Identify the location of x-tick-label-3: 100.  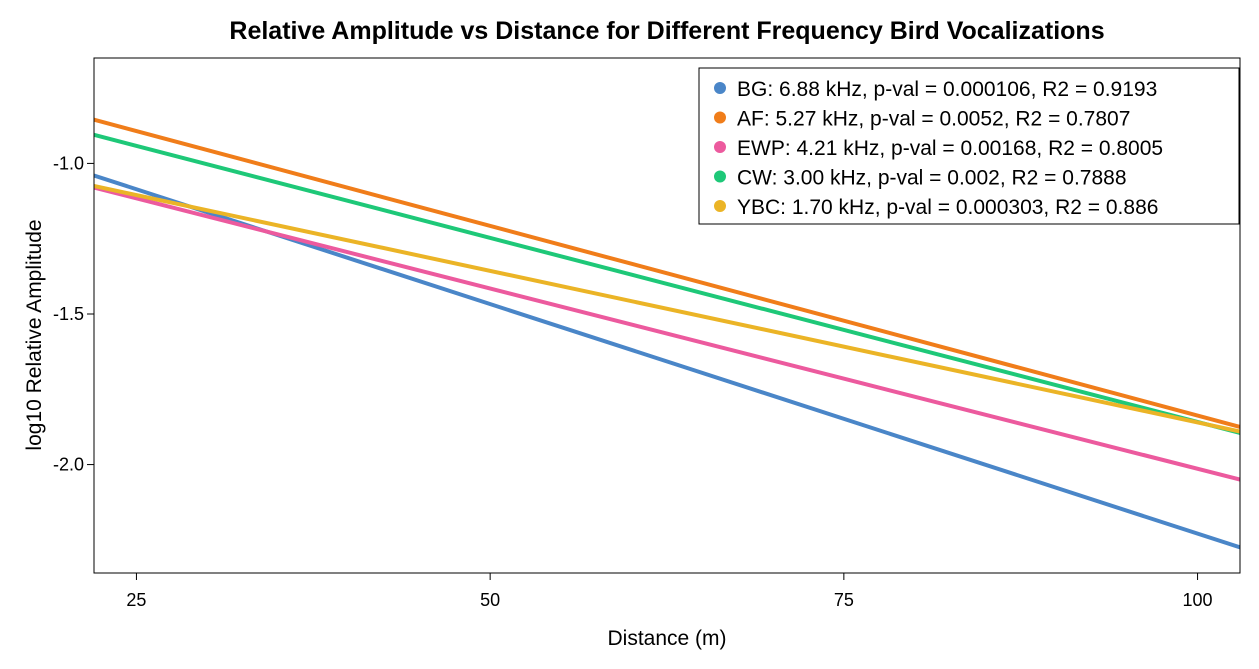
(1198, 600).